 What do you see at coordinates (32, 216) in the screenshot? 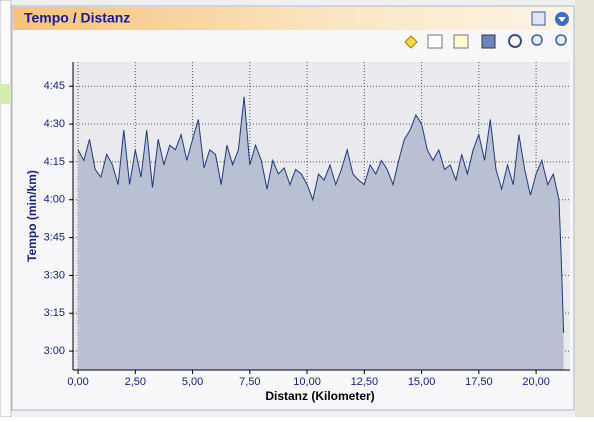
I see `y-axis-title: Tempo (min/km)` at bounding box center [32, 216].